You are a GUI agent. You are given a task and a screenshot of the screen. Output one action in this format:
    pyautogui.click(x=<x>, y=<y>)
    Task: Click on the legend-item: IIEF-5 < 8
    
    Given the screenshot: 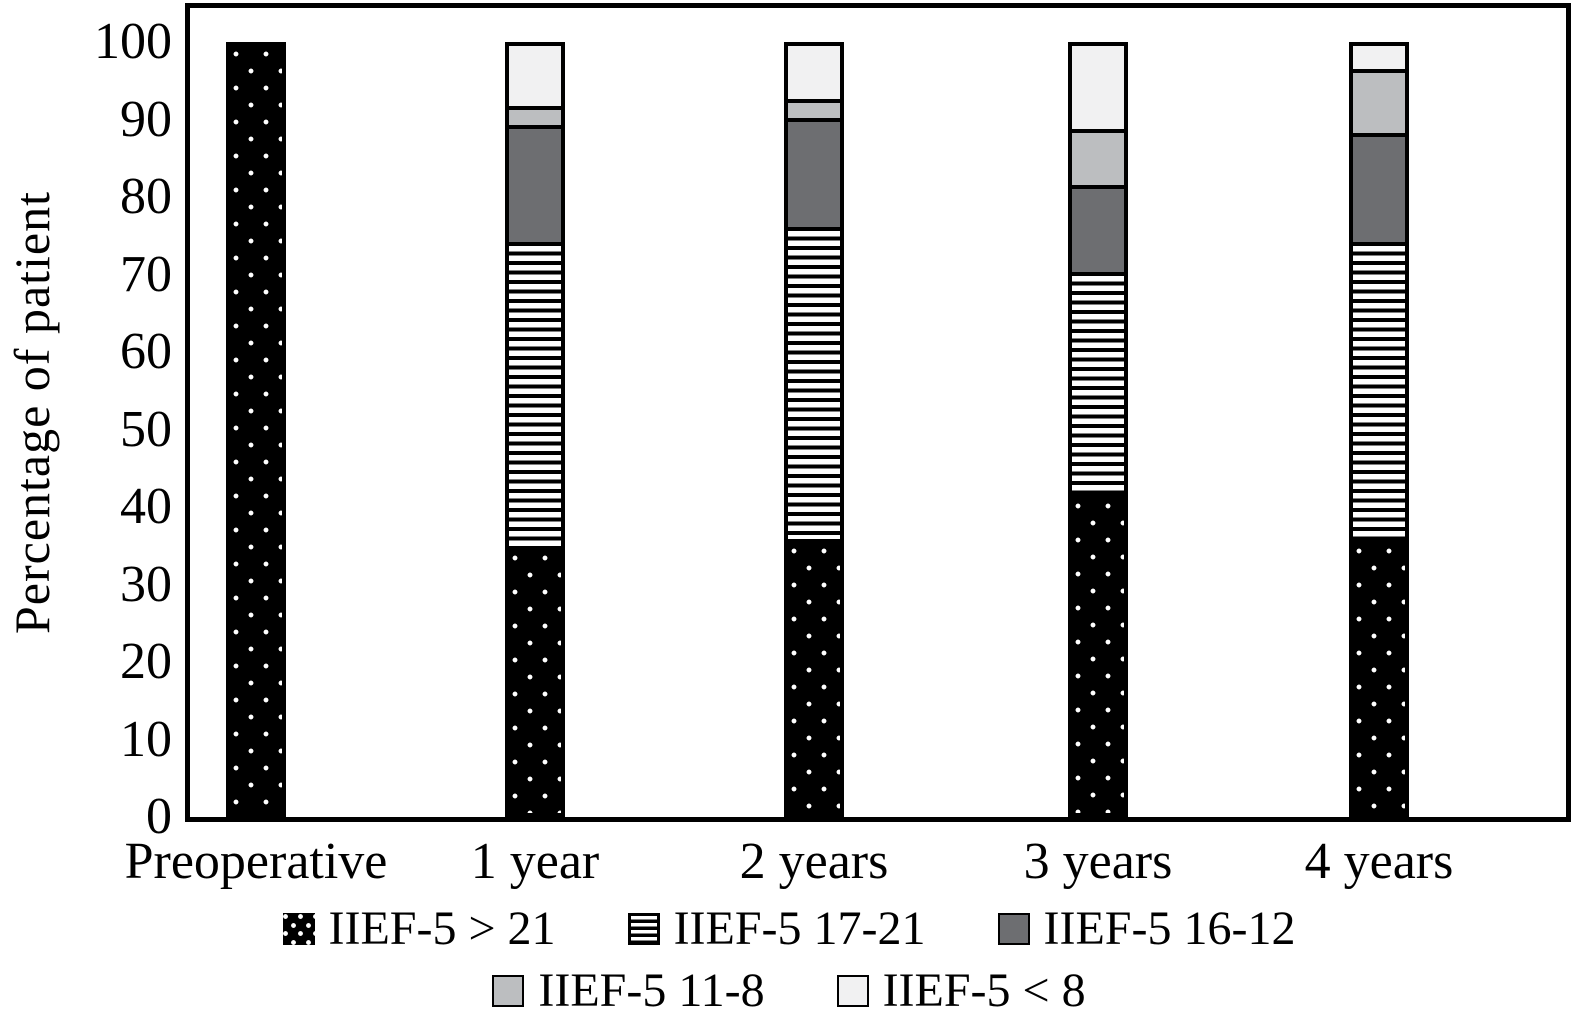 What is the action you would take?
    pyautogui.click(x=961, y=990)
    